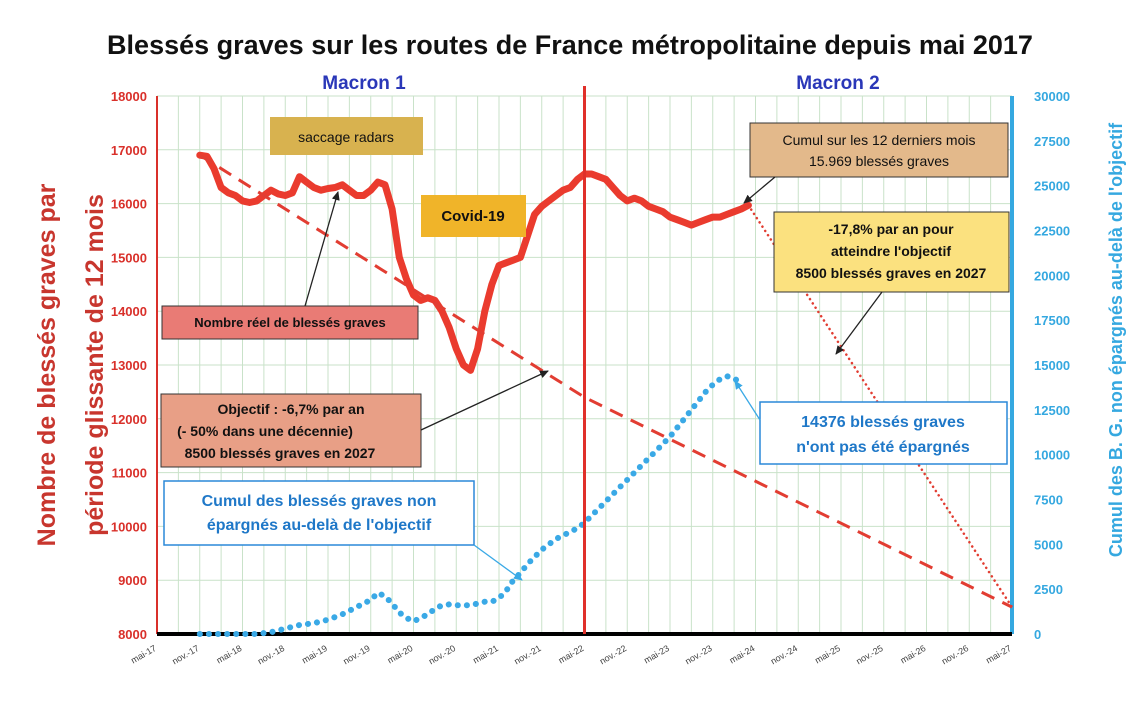 Image resolution: width=1140 pixels, height=704 pixels. Describe the element at coordinates (485, 654) in the screenshot. I see `x-tick-label: mai-21` at that location.